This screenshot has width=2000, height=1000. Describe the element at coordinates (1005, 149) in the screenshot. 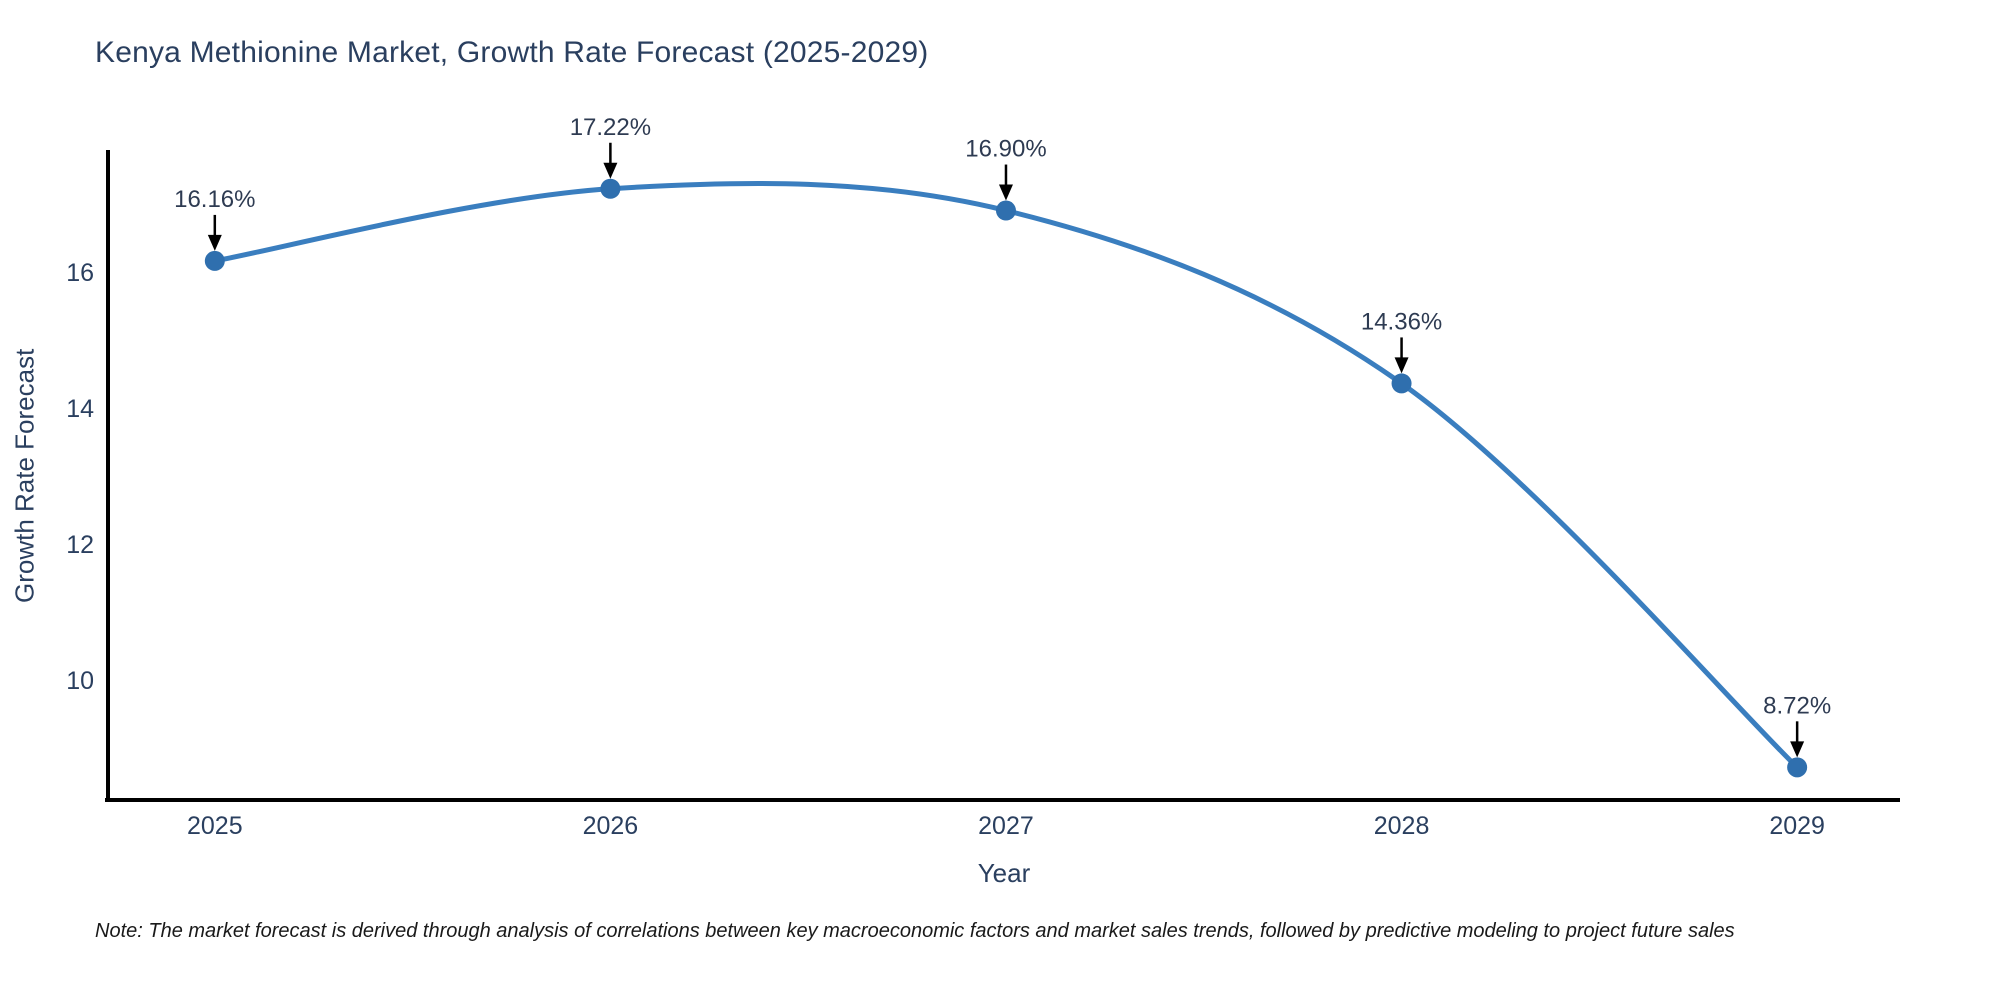

I see `data-label-annotation: 16.90%` at that location.